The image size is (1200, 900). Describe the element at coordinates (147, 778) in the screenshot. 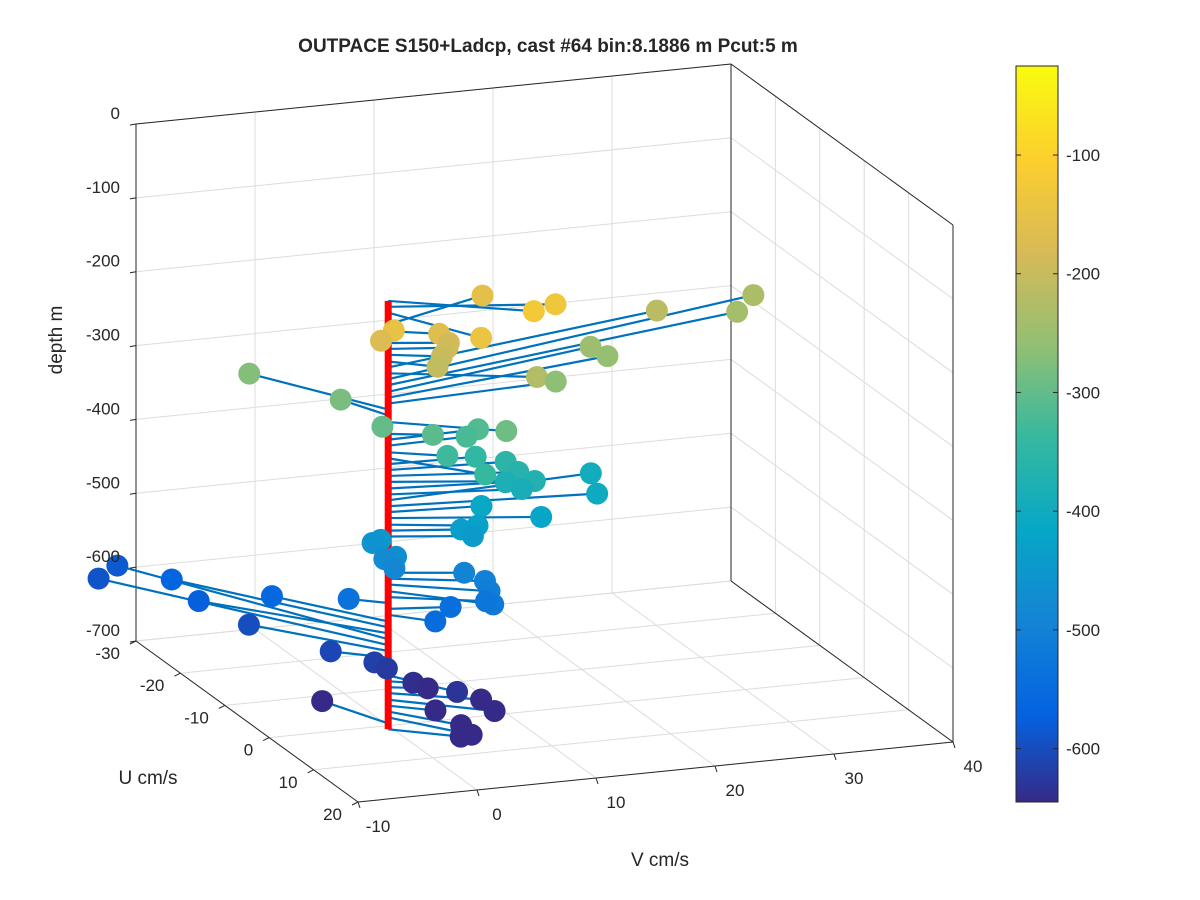

I see `y-axis-label: U cm/s` at that location.